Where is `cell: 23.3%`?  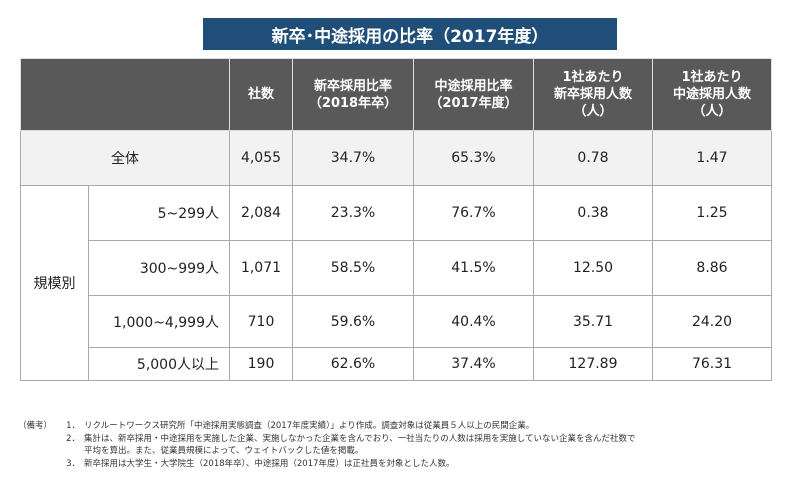
cell: 23.3% is located at coordinates (353, 213).